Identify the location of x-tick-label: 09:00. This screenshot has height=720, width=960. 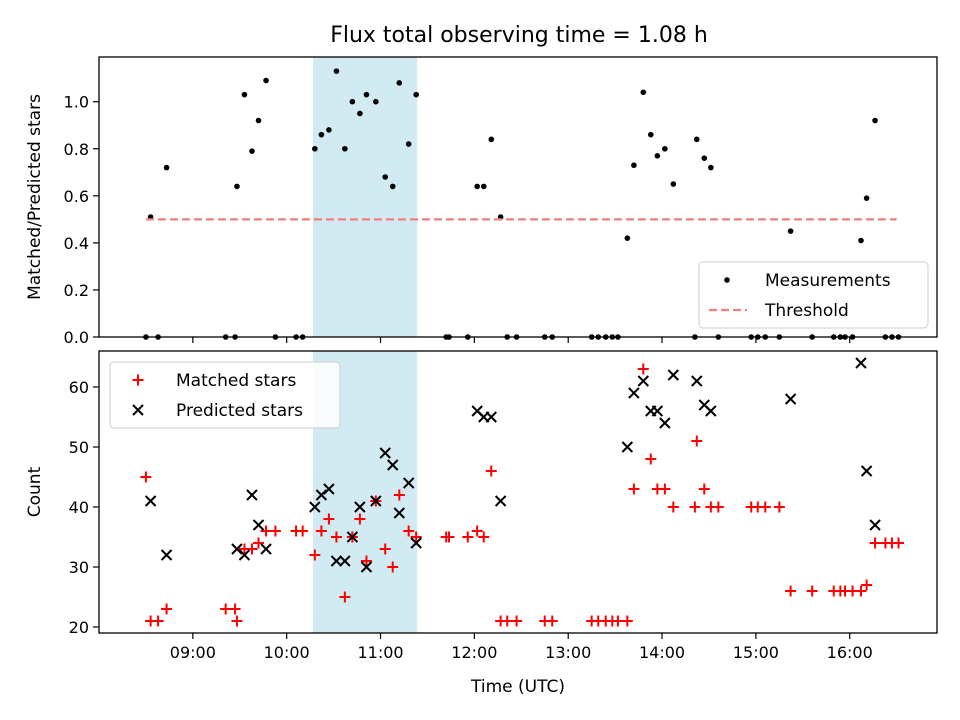
(193, 652).